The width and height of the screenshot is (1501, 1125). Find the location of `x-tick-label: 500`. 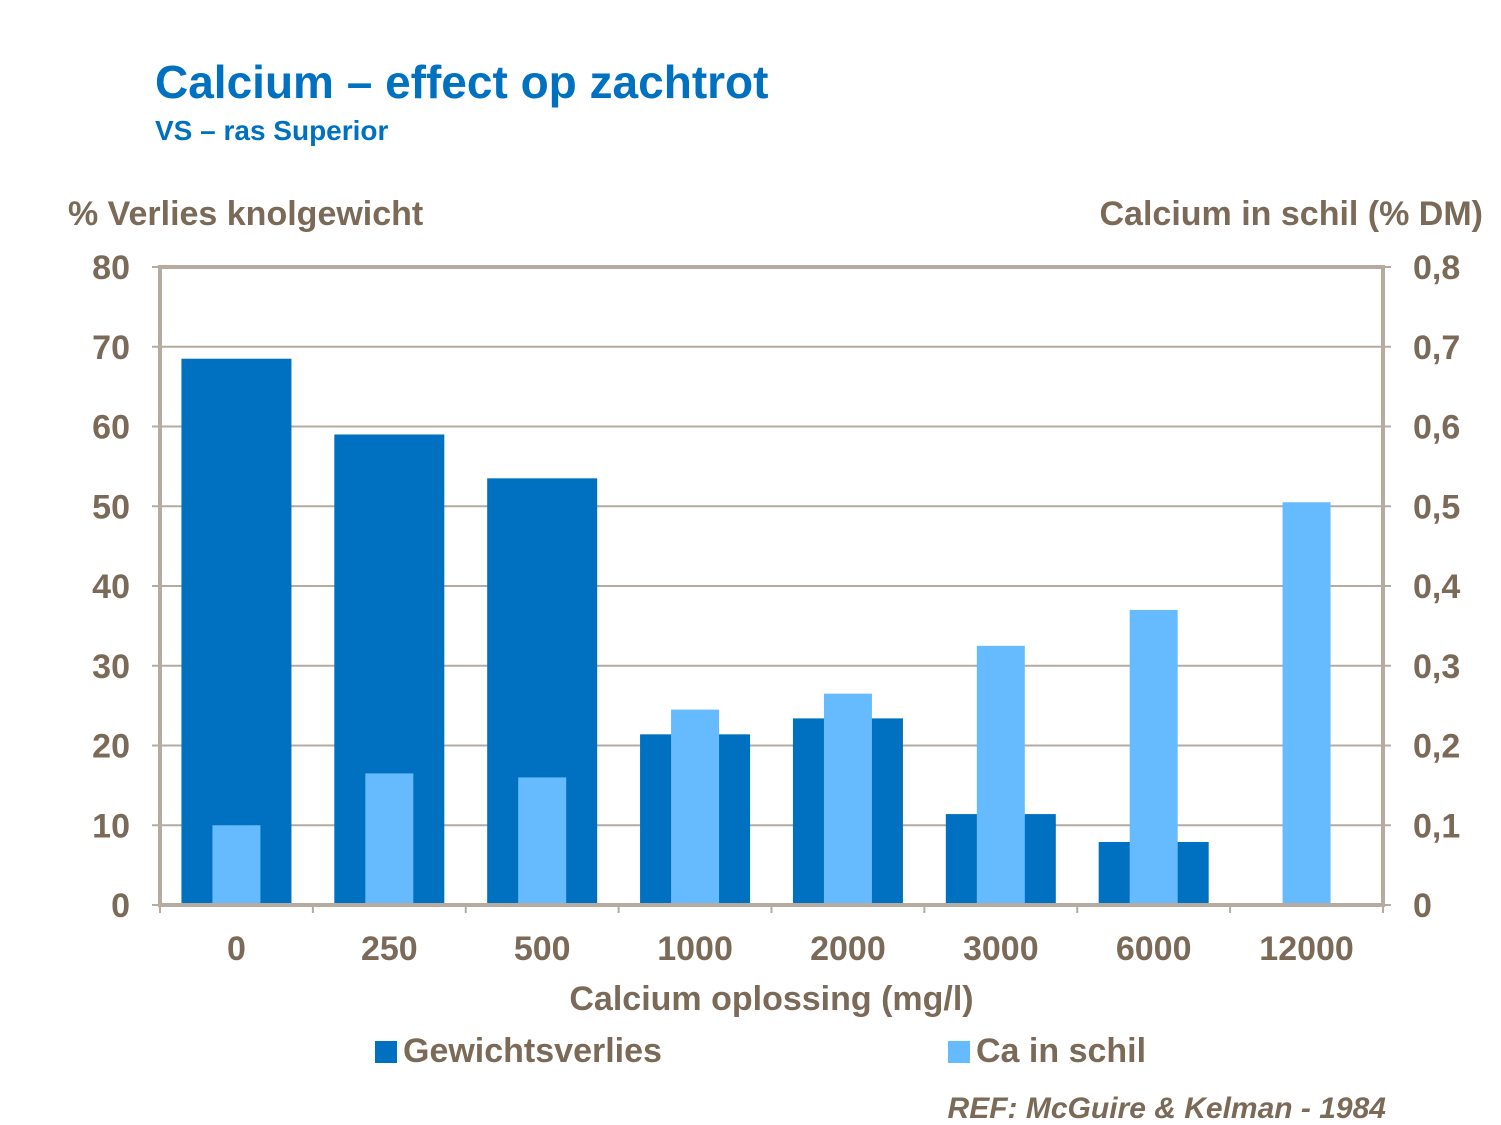

x-tick-label: 500 is located at coordinates (542, 949).